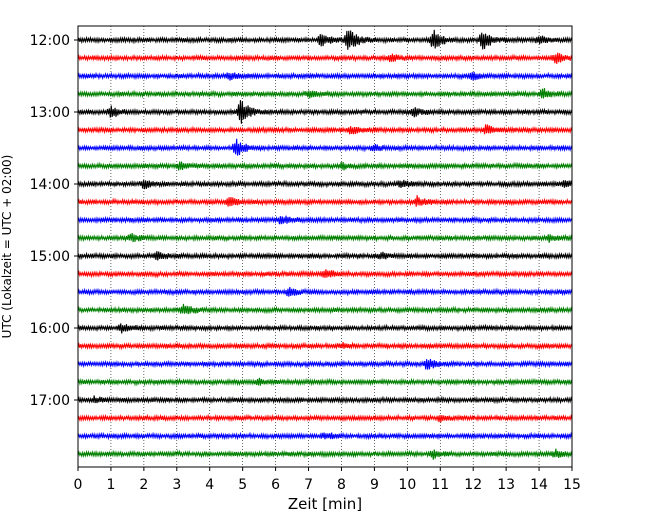 The width and height of the screenshot is (650, 520). I want to click on x-tick-label: 12, so click(473, 485).